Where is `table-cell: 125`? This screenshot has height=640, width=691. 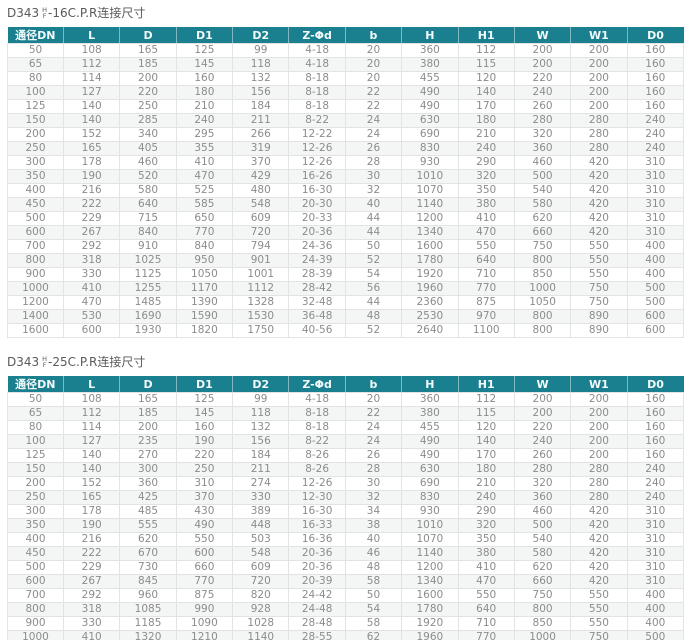
table-cell: 125 is located at coordinates (204, 399).